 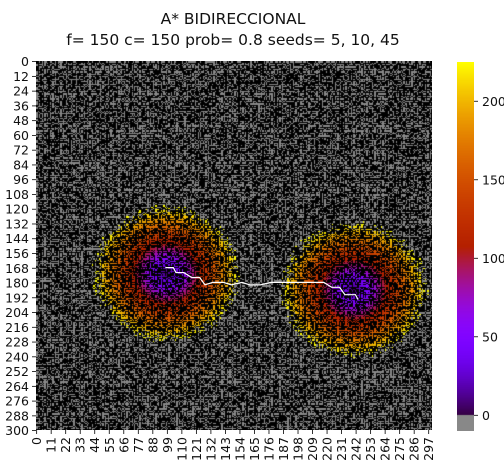 I want to click on y-tick-label: 144, so click(x=17, y=238).